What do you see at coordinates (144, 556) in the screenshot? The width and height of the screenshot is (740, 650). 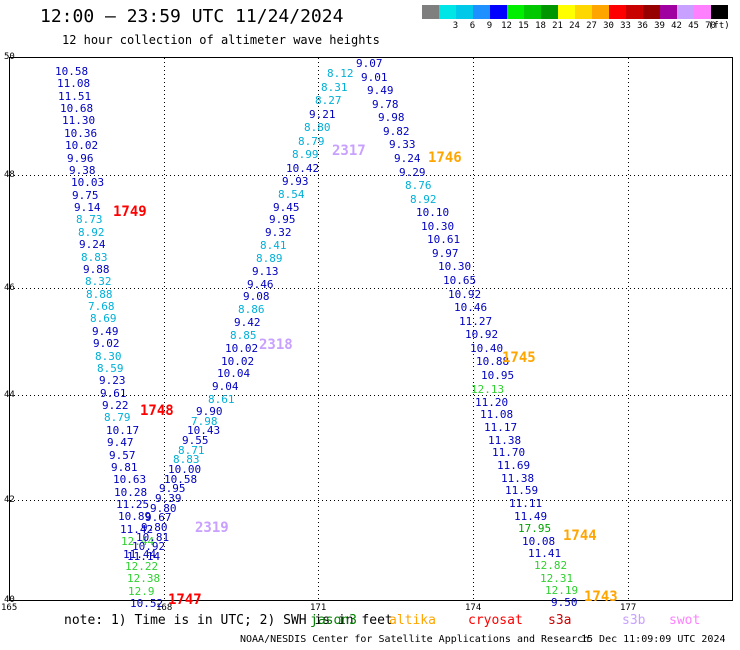 I see `wave-height-value: 11.14` at bounding box center [144, 556].